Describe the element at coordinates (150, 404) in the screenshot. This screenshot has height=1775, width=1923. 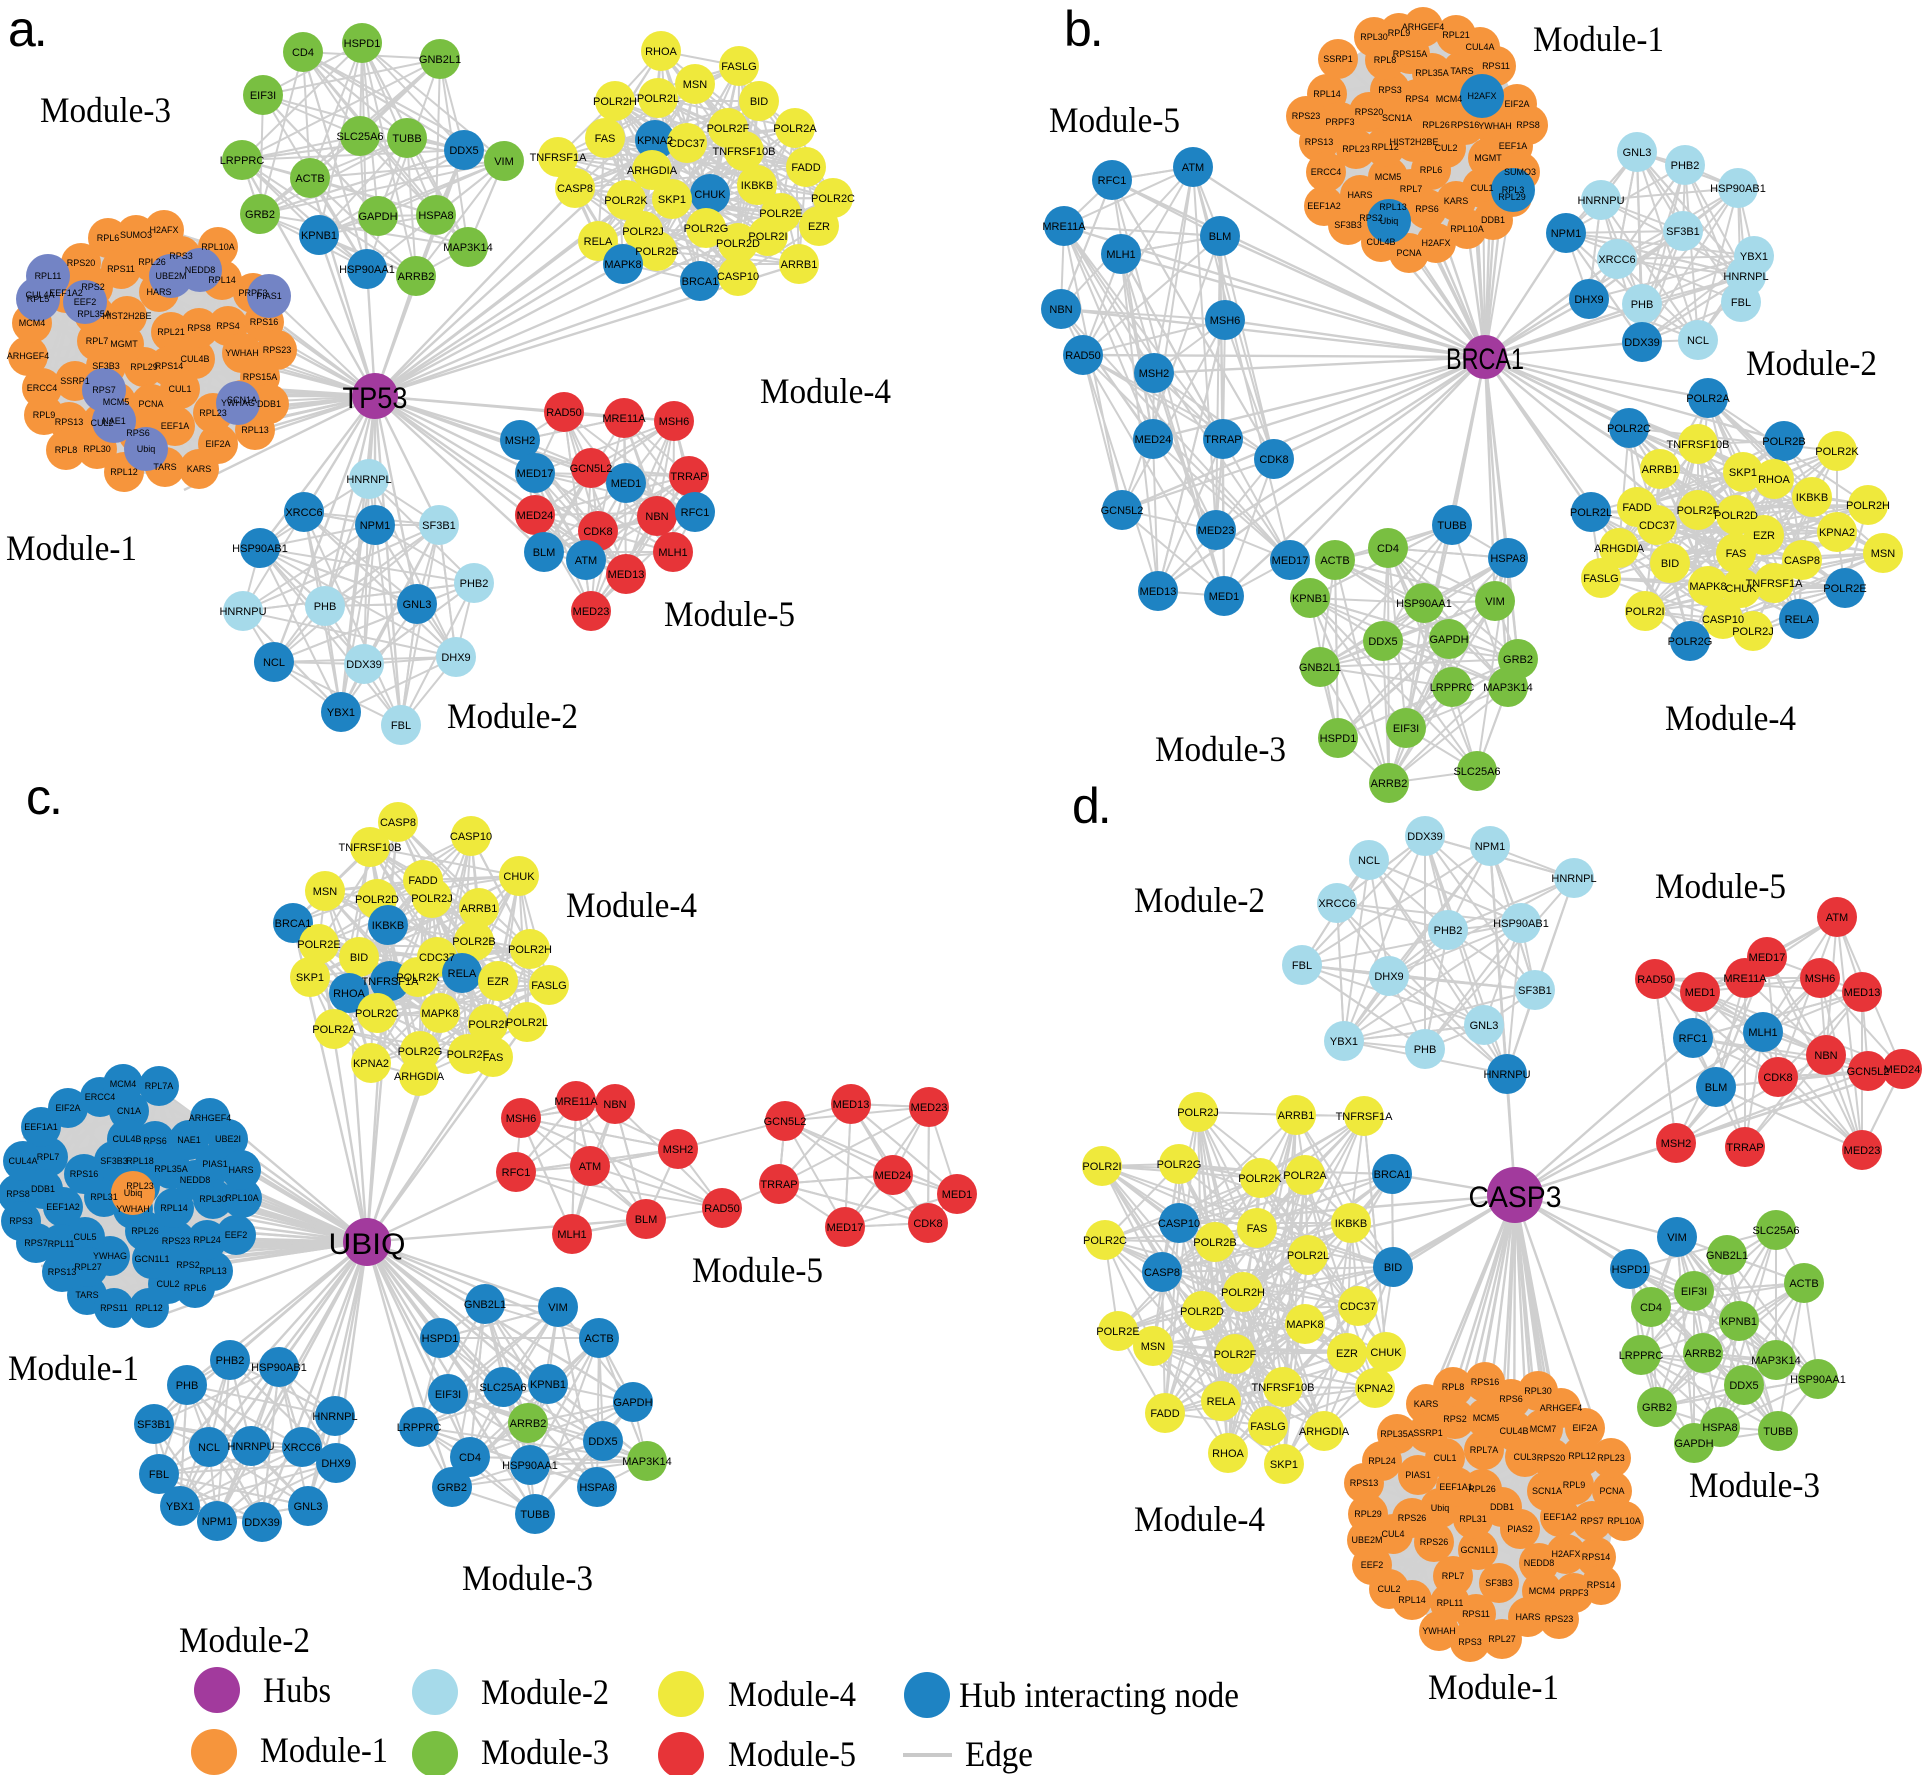
I see `svg-text: PCNA` at that location.